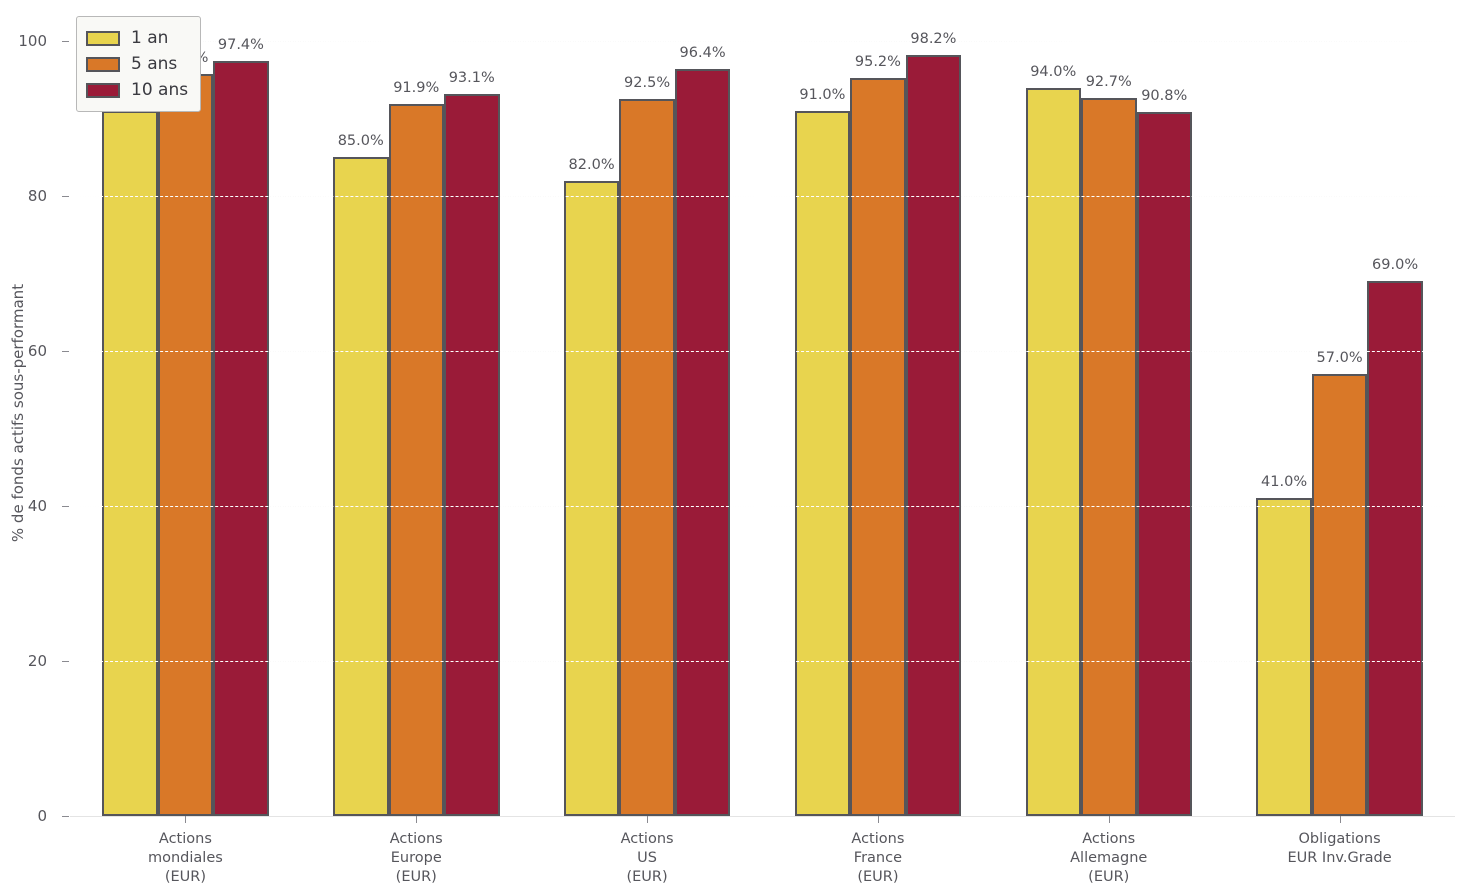 This screenshot has height=887, width=1470. What do you see at coordinates (160, 90) in the screenshot?
I see `legend-label: 10 ans` at bounding box center [160, 90].